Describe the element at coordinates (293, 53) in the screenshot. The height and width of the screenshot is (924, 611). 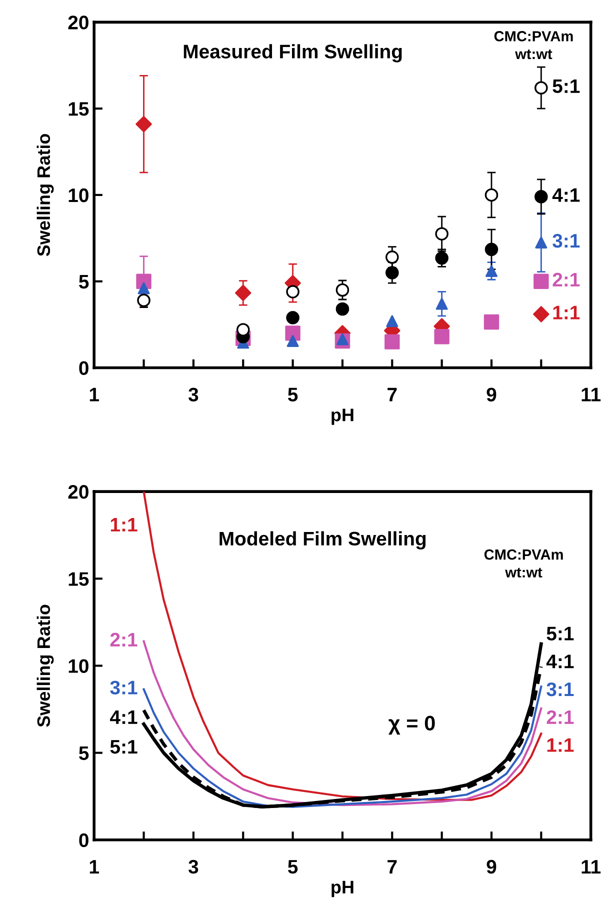
I see `text: Measured Film Swelling` at that location.